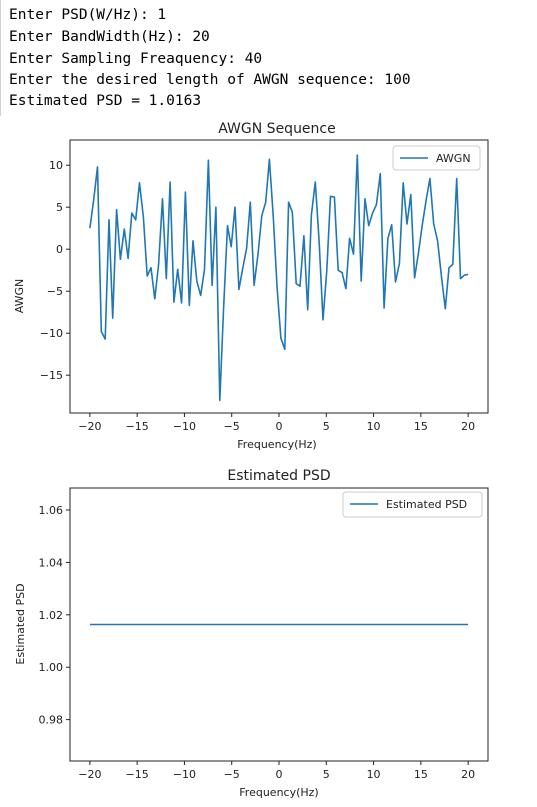 Image resolution: width=537 pixels, height=807 pixels. Describe the element at coordinates (136, 59) in the screenshot. I see `console-line-sampling: Enter Sampling Freaquency: 40` at that location.